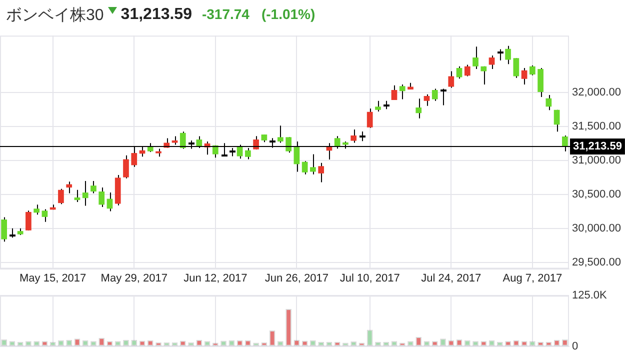 This screenshot has height=358, width=625. I want to click on y-tick-label: 31,000.00, so click(596, 160).